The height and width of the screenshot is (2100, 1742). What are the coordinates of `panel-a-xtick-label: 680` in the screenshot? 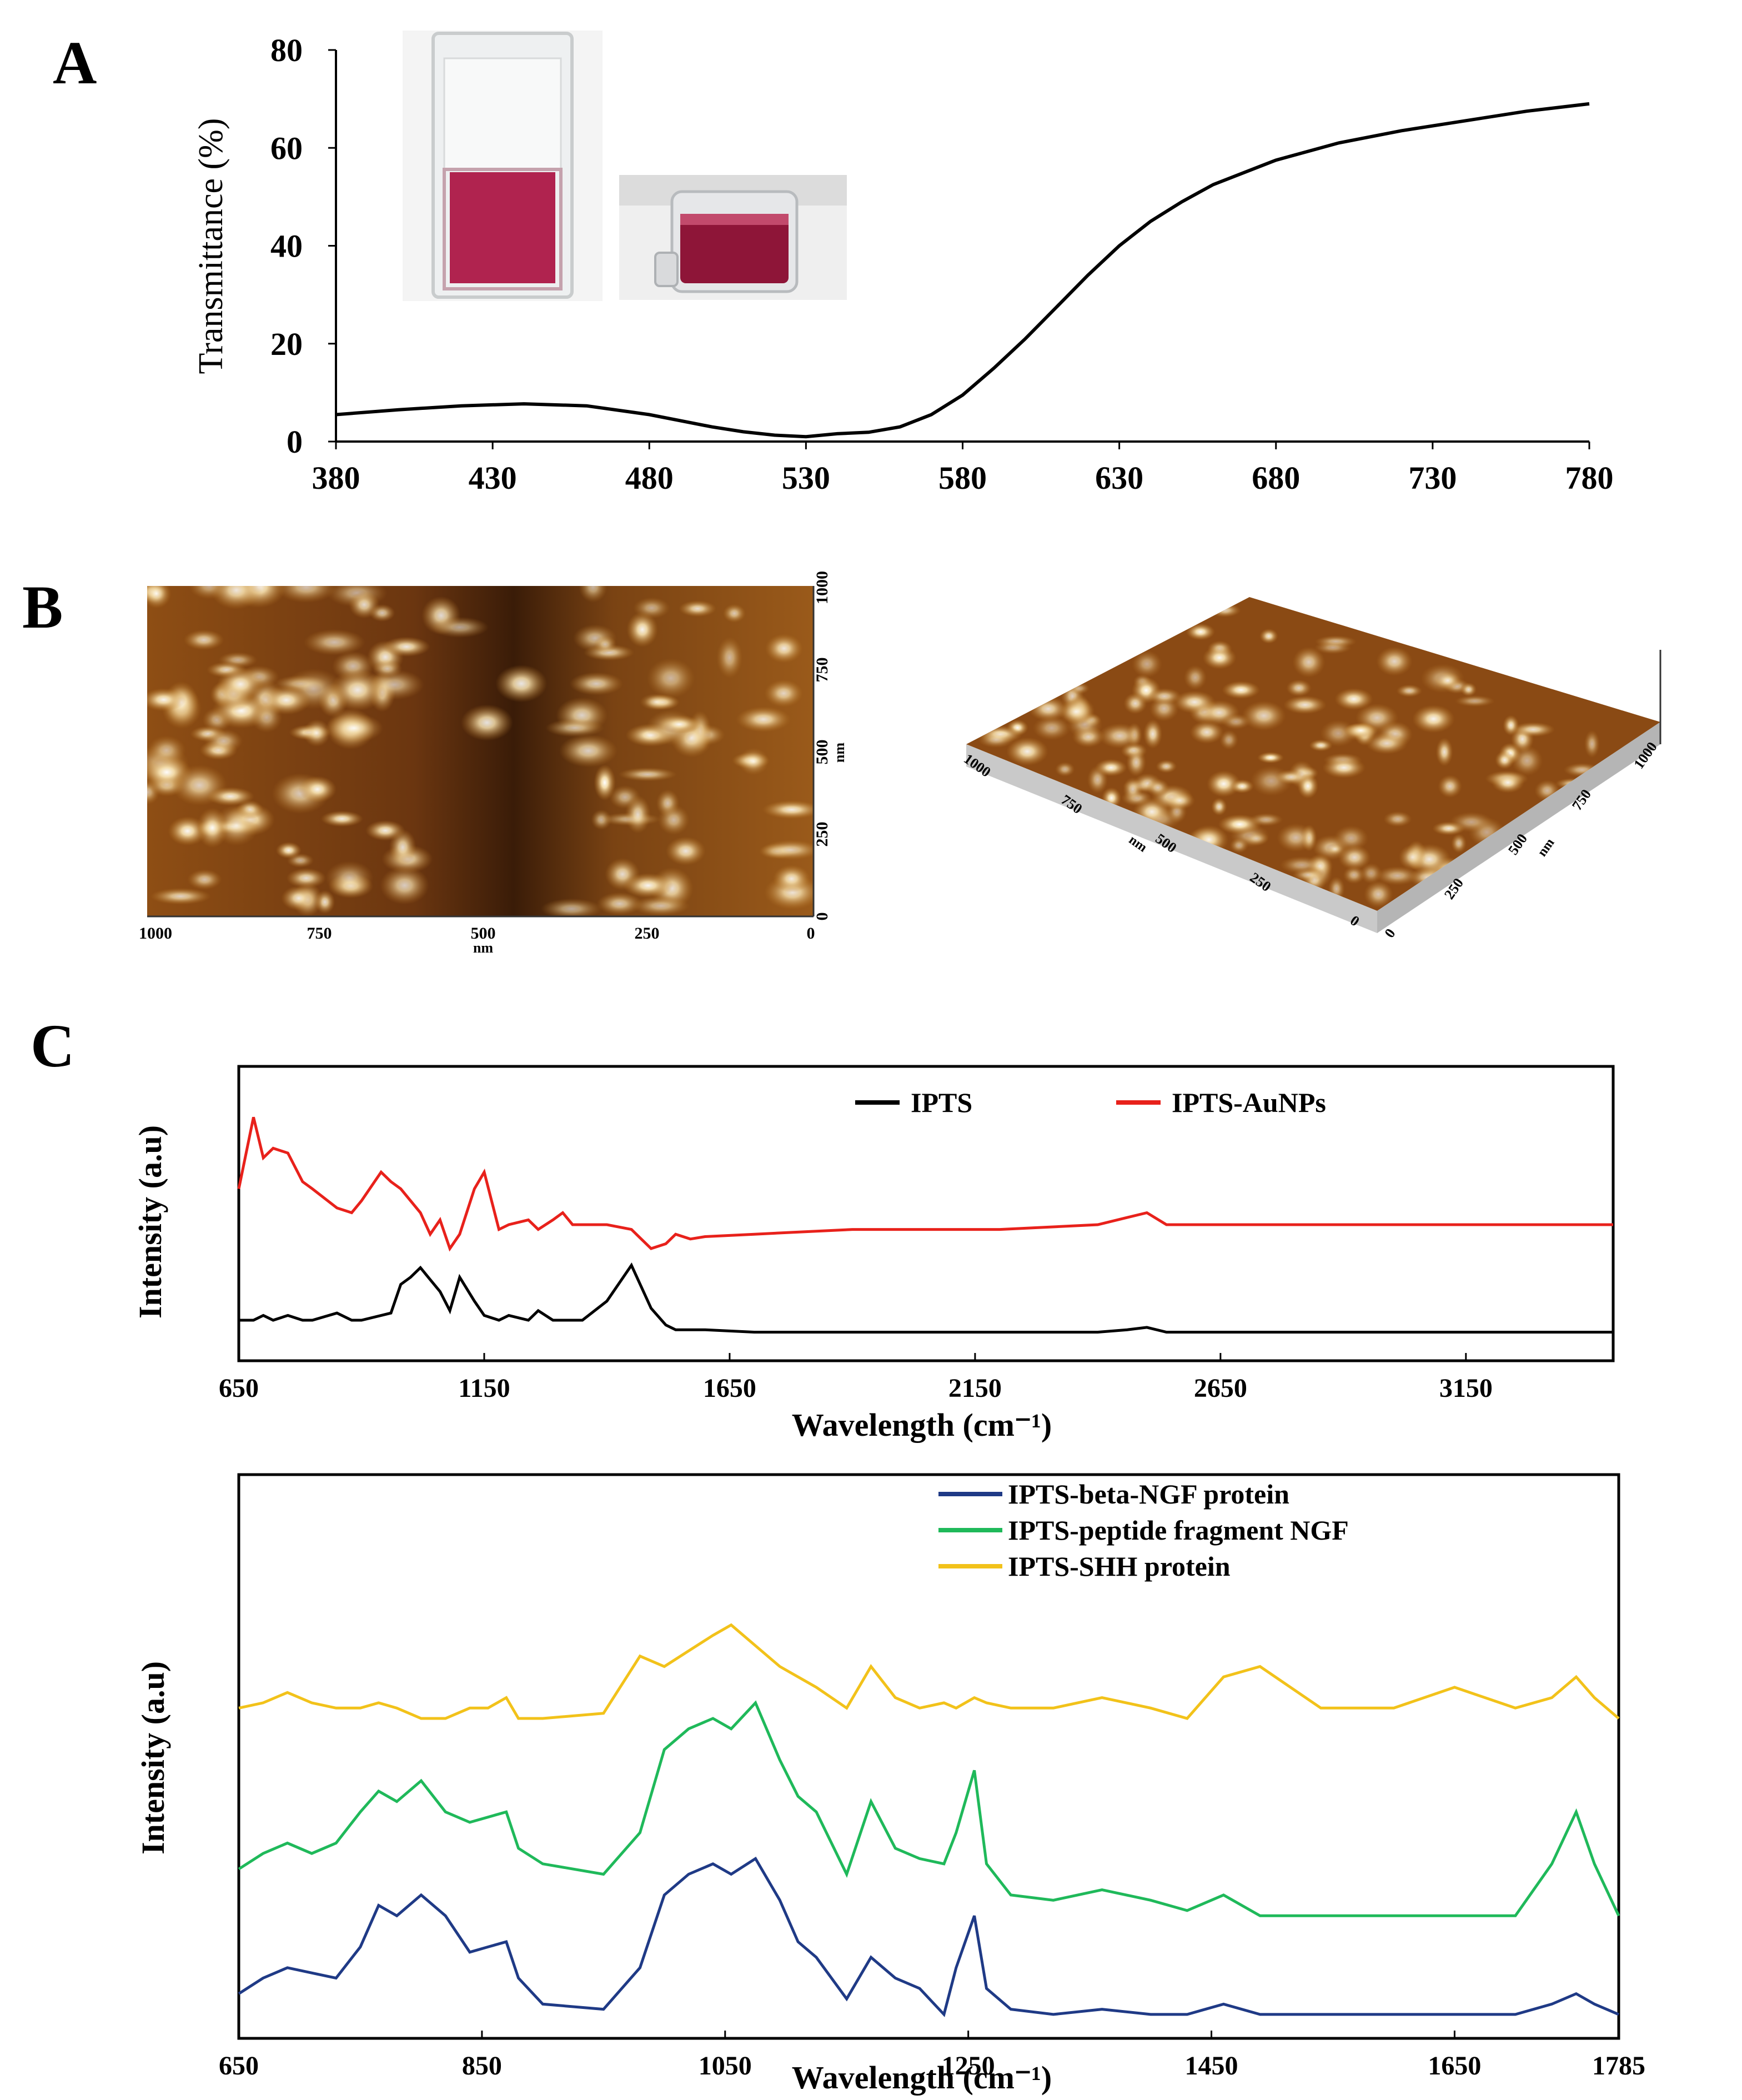 It's located at (1276, 478).